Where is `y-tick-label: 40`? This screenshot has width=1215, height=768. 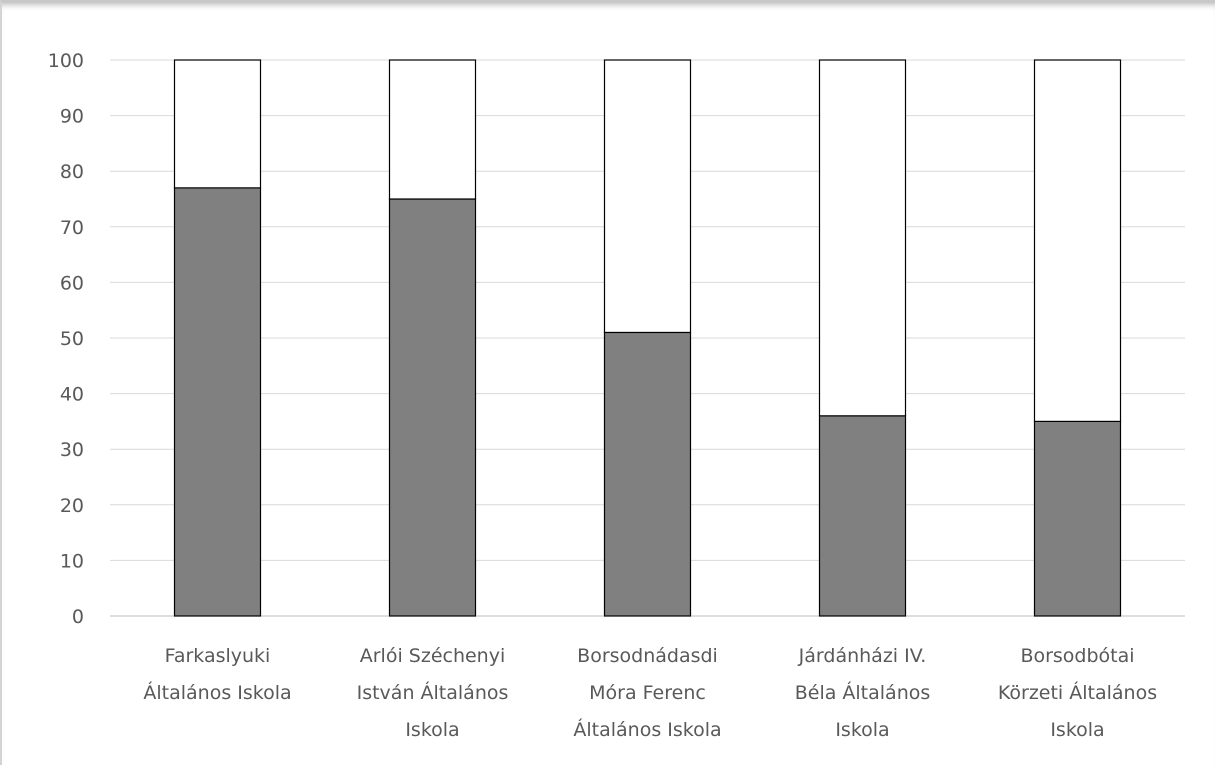 y-tick-label: 40 is located at coordinates (72, 395).